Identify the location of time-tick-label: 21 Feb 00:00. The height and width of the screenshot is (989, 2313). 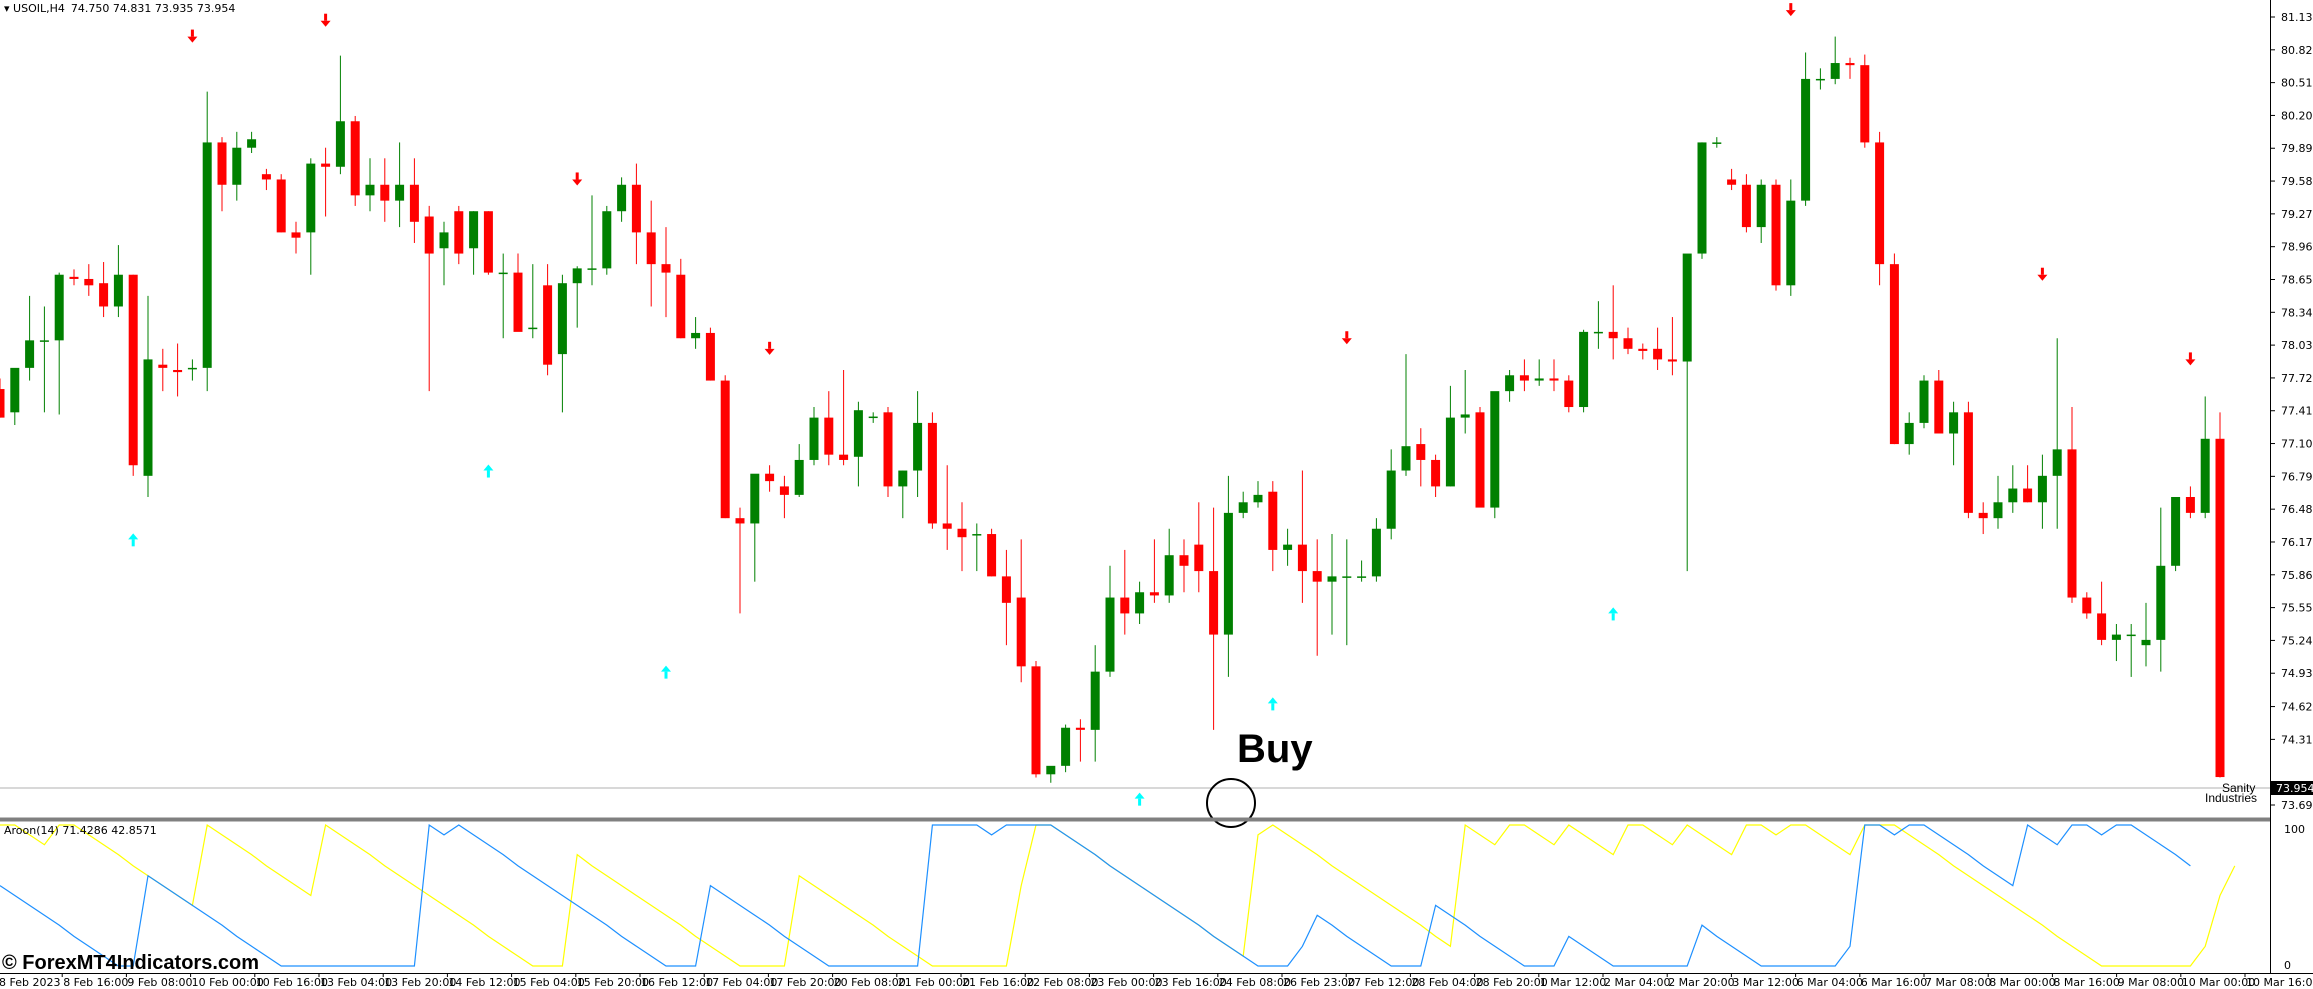
(934, 982).